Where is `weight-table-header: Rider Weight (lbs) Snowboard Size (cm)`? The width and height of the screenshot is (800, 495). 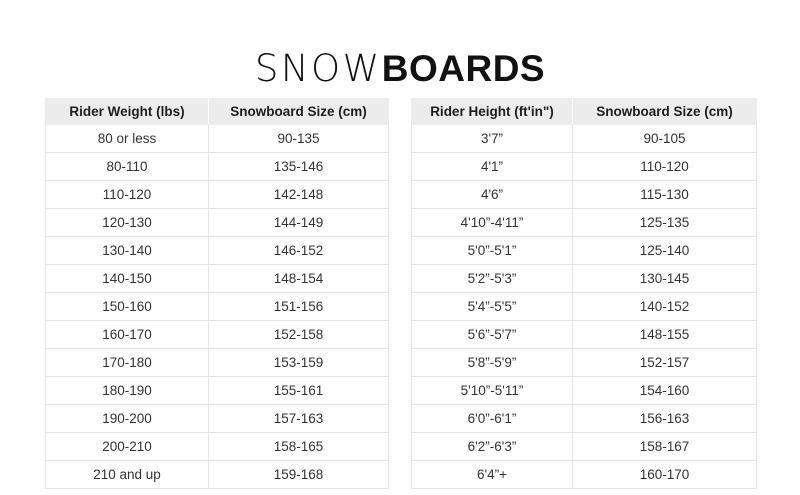
weight-table-header: Rider Weight (lbs) Snowboard Size (cm) is located at coordinates (217, 111).